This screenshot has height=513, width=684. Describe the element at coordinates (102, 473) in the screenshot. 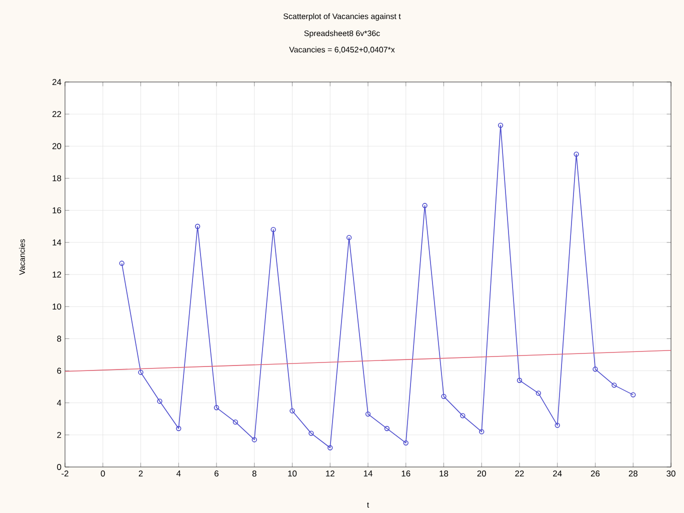

I see `x-tick-label: 0` at that location.